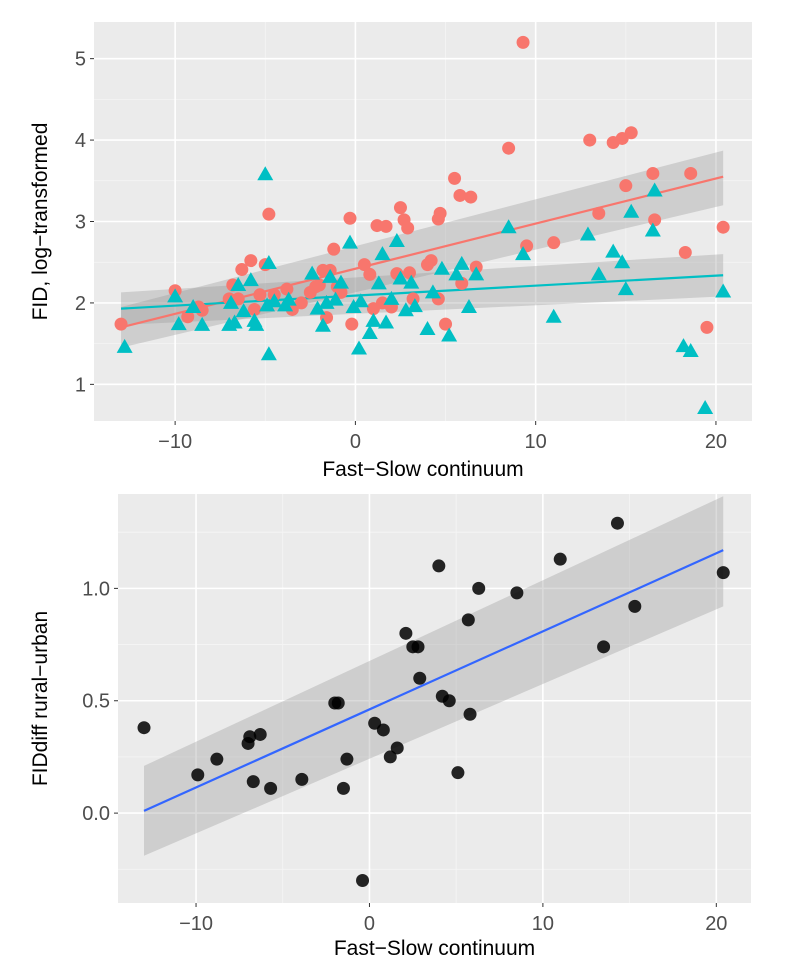  Describe the element at coordinates (80, 141) in the screenshot. I see `y-tick-label: 4` at that location.